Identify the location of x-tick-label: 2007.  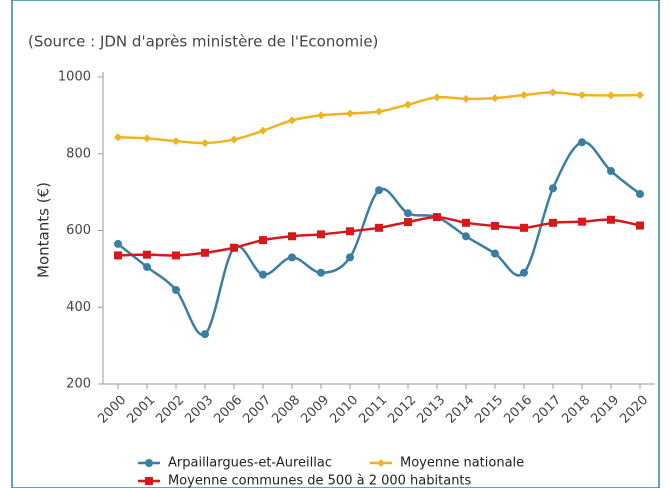
(257, 410).